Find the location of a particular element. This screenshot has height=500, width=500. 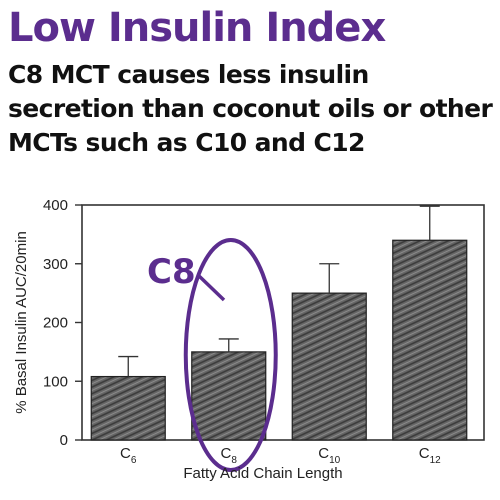

y-tick-label: 0 is located at coordinates (64, 440).